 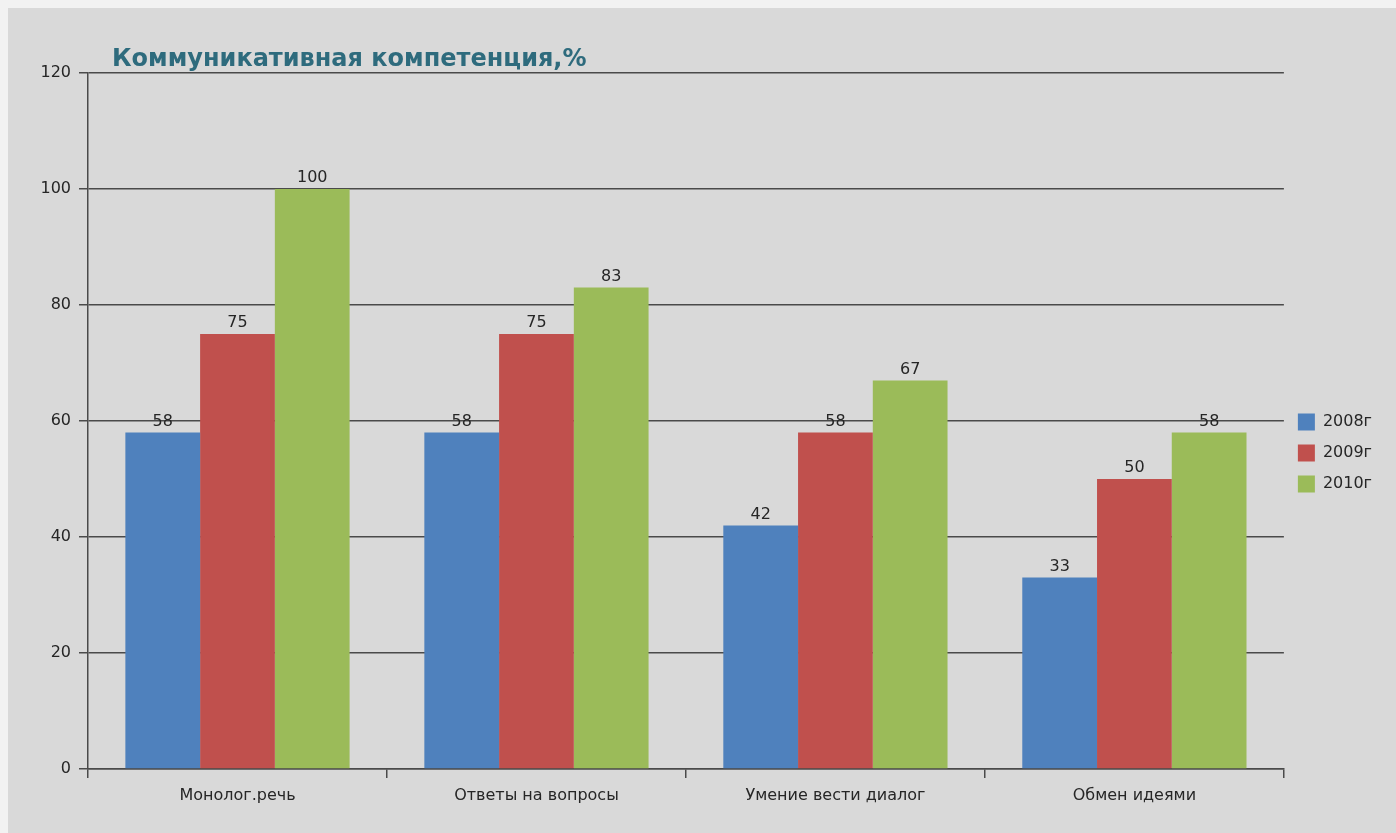 I want to click on y-tick-label: 80, so click(x=60, y=304).